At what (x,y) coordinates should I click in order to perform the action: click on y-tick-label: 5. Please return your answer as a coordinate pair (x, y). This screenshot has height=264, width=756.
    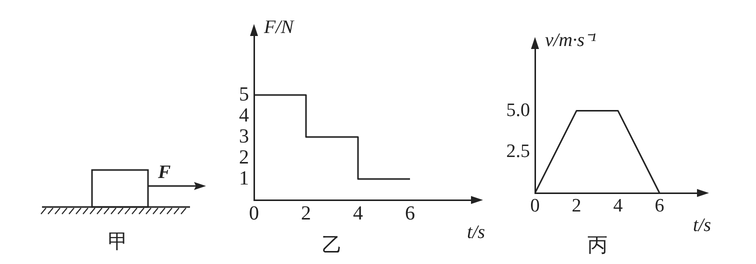
    Looking at the image, I should click on (244, 94).